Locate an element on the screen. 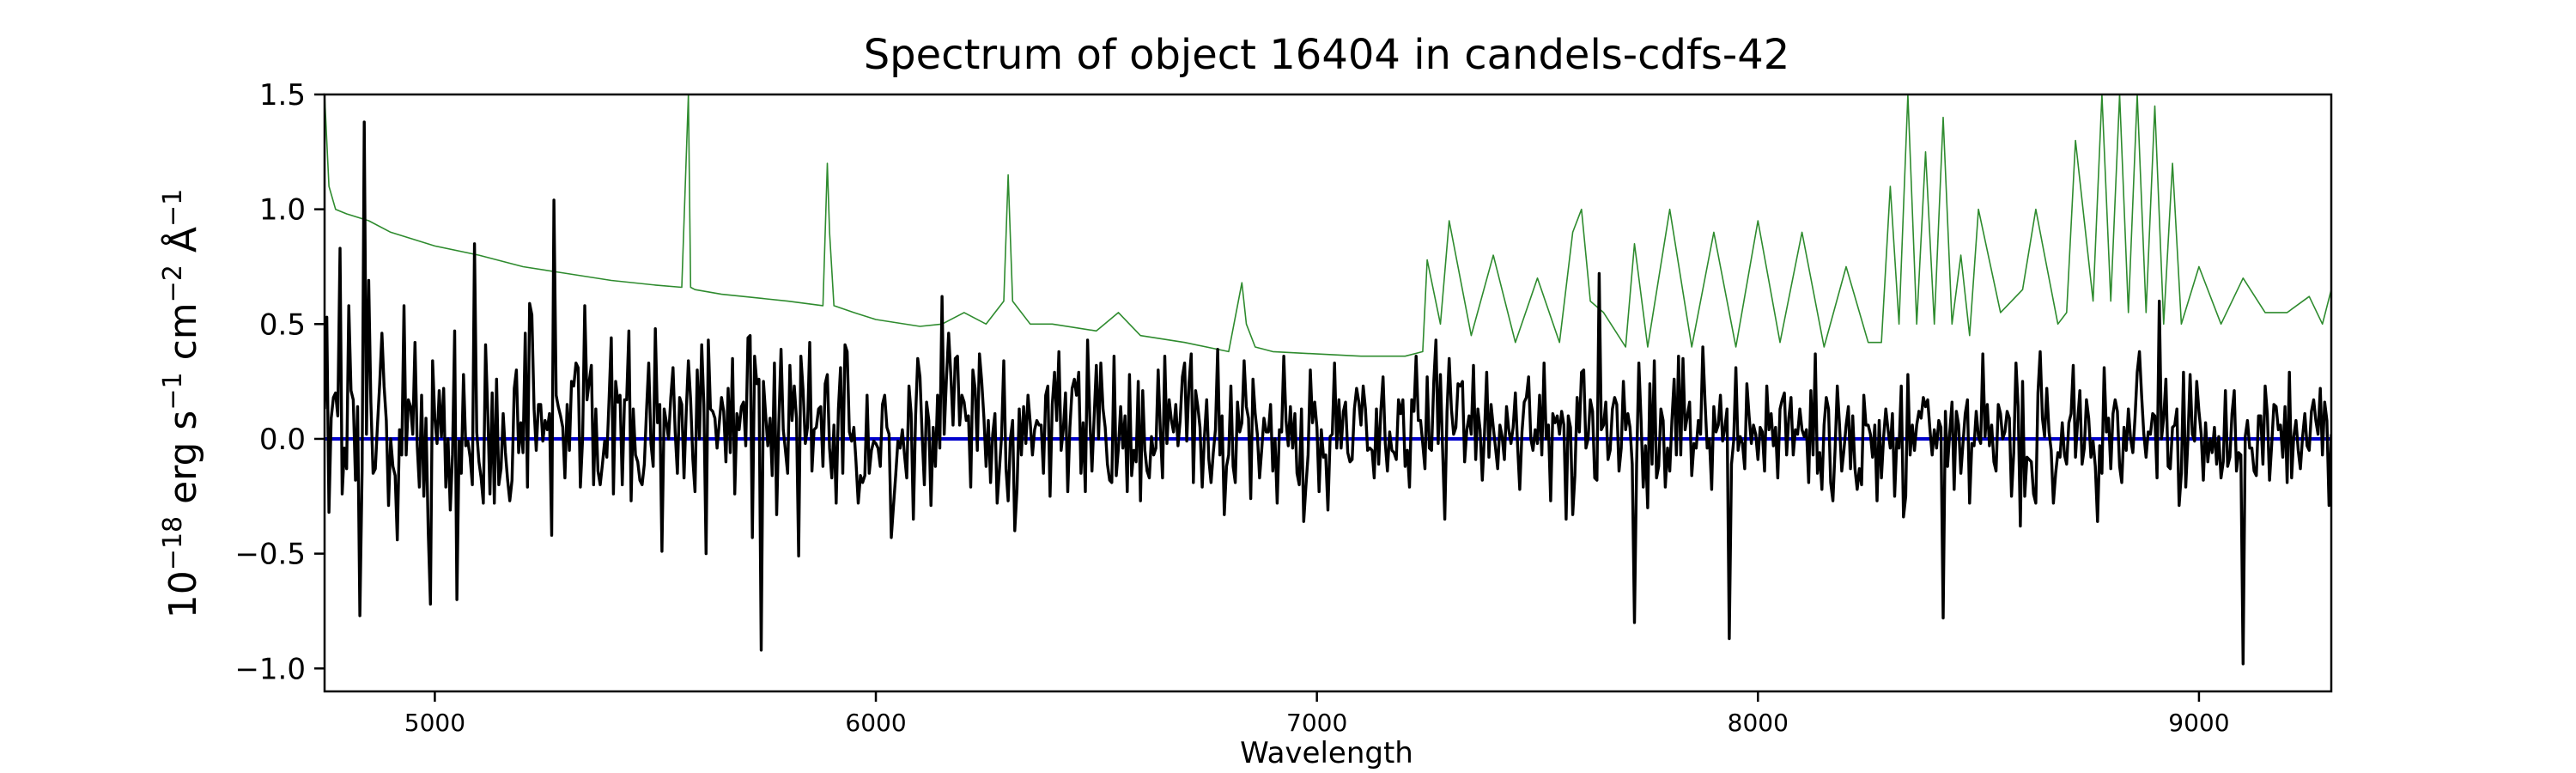  x-axis: 5000 6000 7000 8000 9000 is located at coordinates (1317, 714).